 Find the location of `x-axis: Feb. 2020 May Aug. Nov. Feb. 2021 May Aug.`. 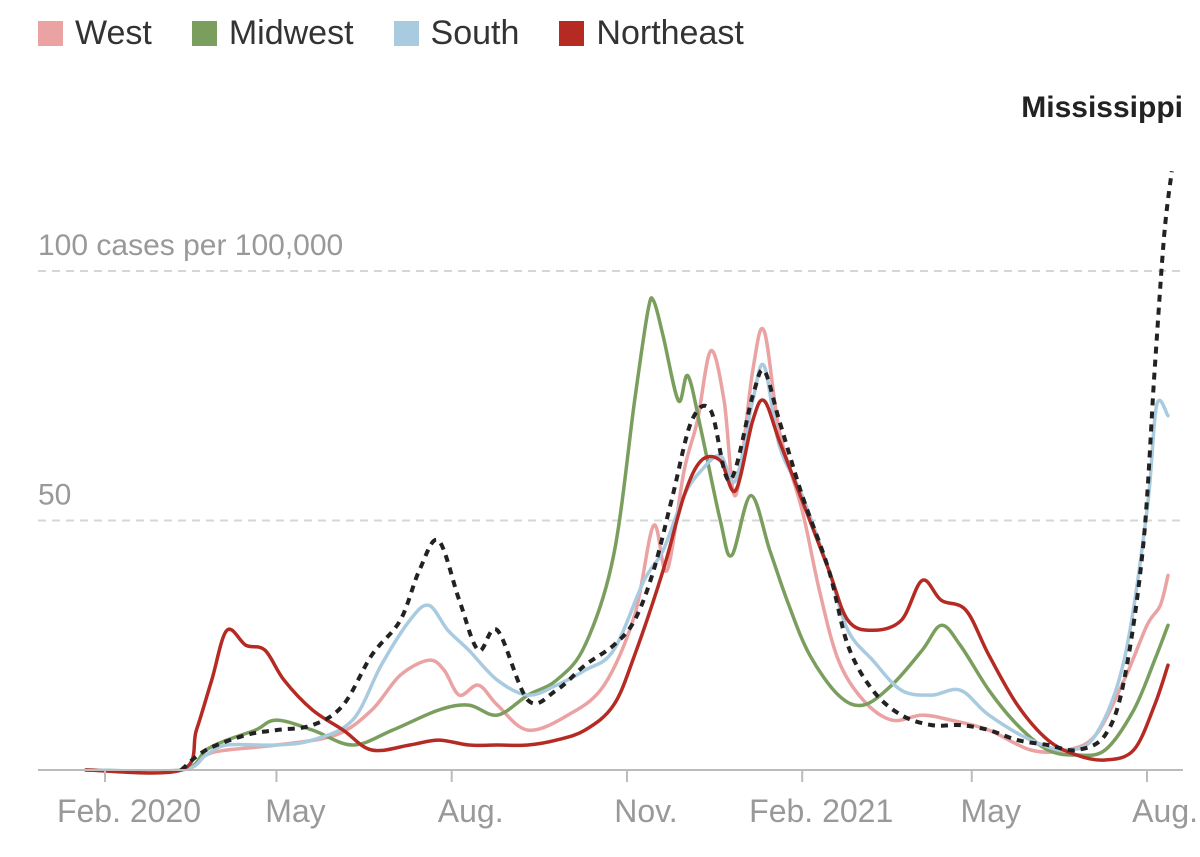

x-axis: Feb. 2020 May Aug. Nov. Feb. 2021 May Aug. is located at coordinates (618, 799).